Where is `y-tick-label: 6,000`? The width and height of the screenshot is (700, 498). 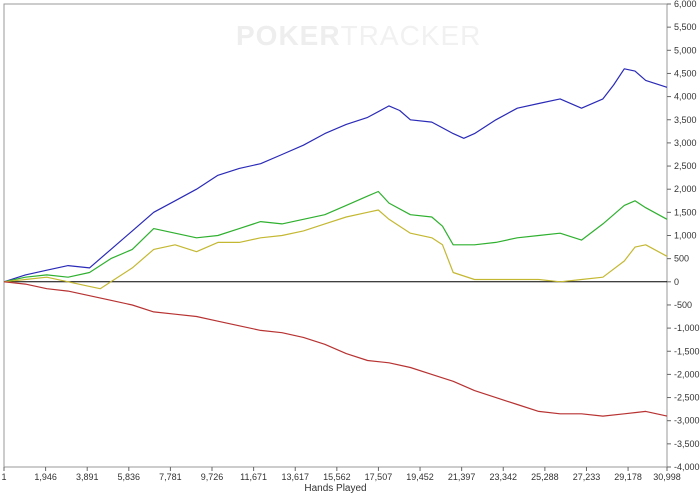
y-tick-label: 6,000 is located at coordinates (685, 4).